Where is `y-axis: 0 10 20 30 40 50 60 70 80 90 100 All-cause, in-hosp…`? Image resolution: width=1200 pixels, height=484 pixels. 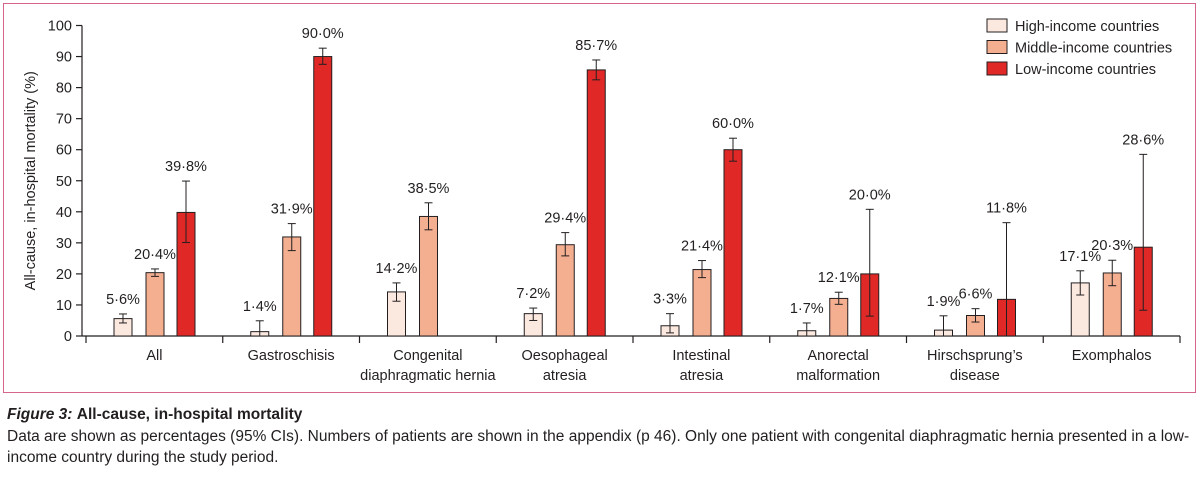
y-axis: 0 10 20 30 40 50 60 70 80 90 100 All-cause, in-hosp… is located at coordinates (53, 182).